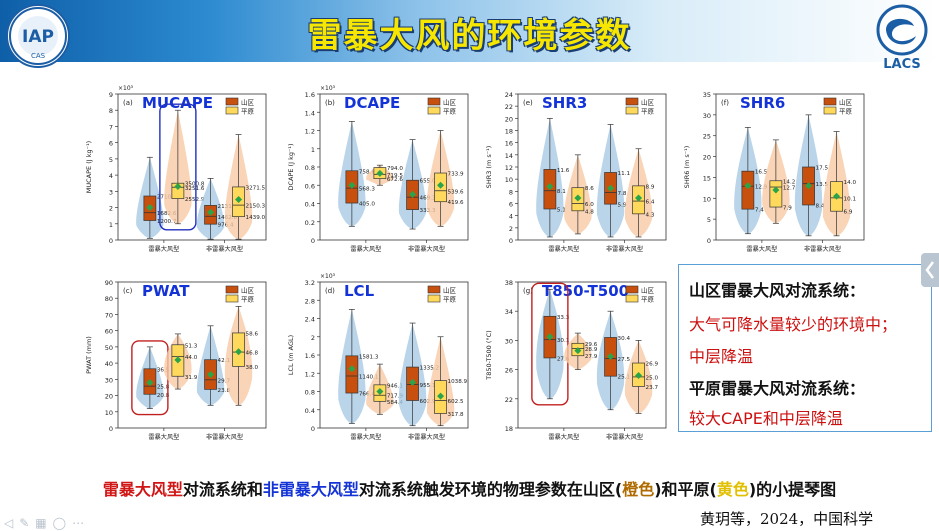 The height and width of the screenshot is (531, 939). I want to click on caption-part-7: 黄色, so click(732, 489).